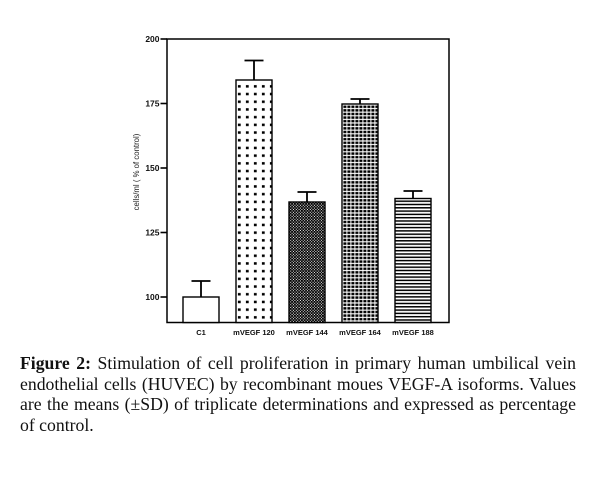  Describe the element at coordinates (307, 332) in the screenshot. I see `svg-text: mVEGF 144` at that location.